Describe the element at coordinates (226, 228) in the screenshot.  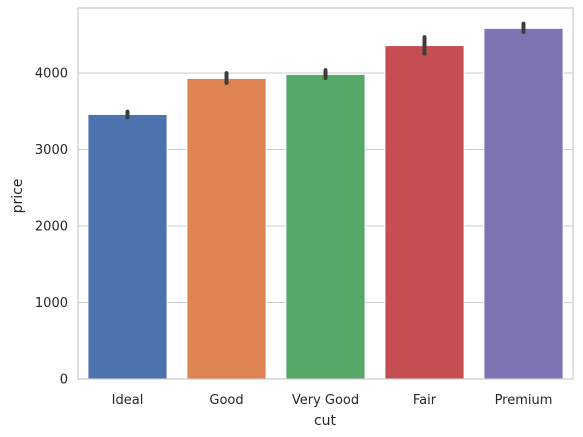
I see `bar-good` at that location.